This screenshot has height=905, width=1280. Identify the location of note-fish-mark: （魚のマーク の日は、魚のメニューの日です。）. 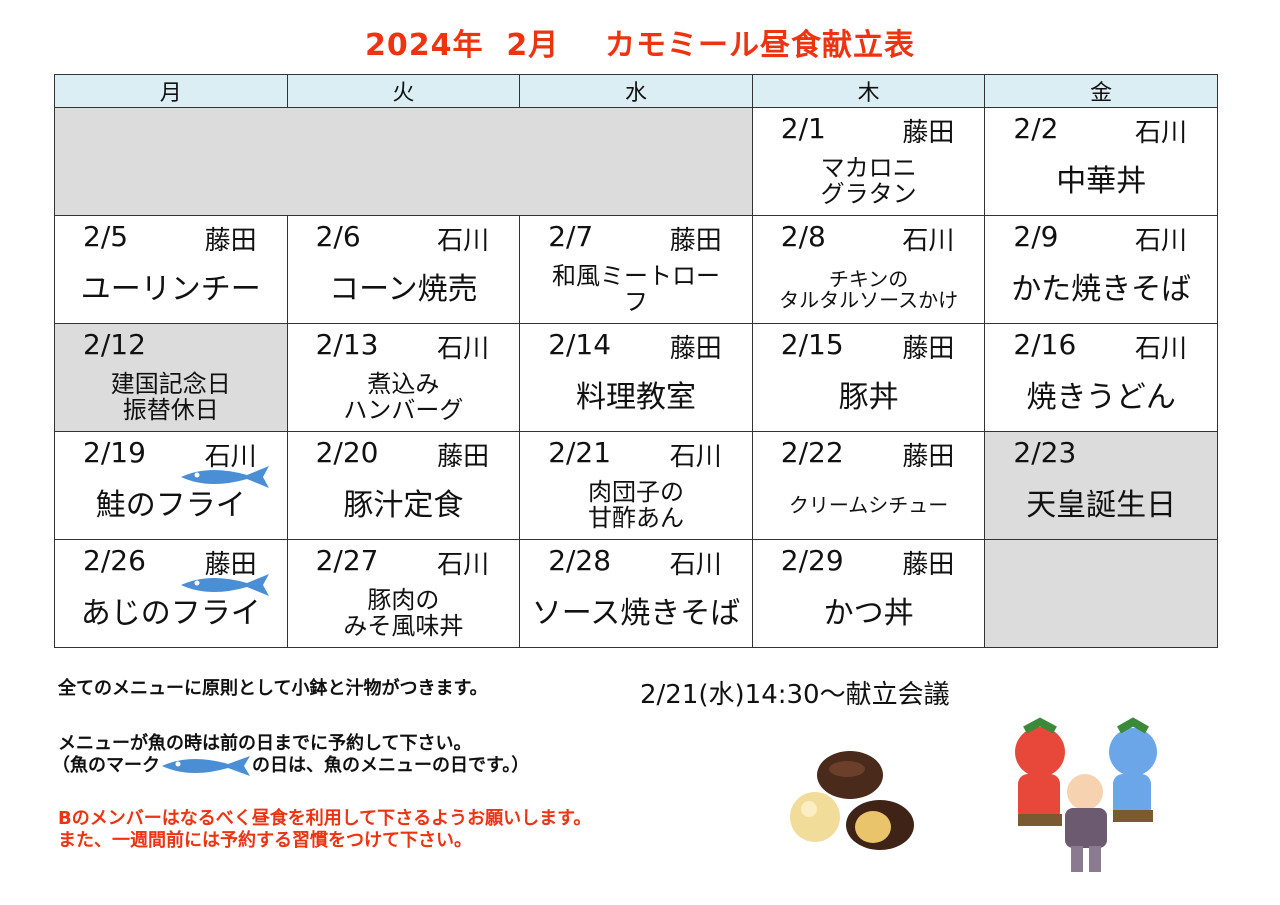
(290, 766).